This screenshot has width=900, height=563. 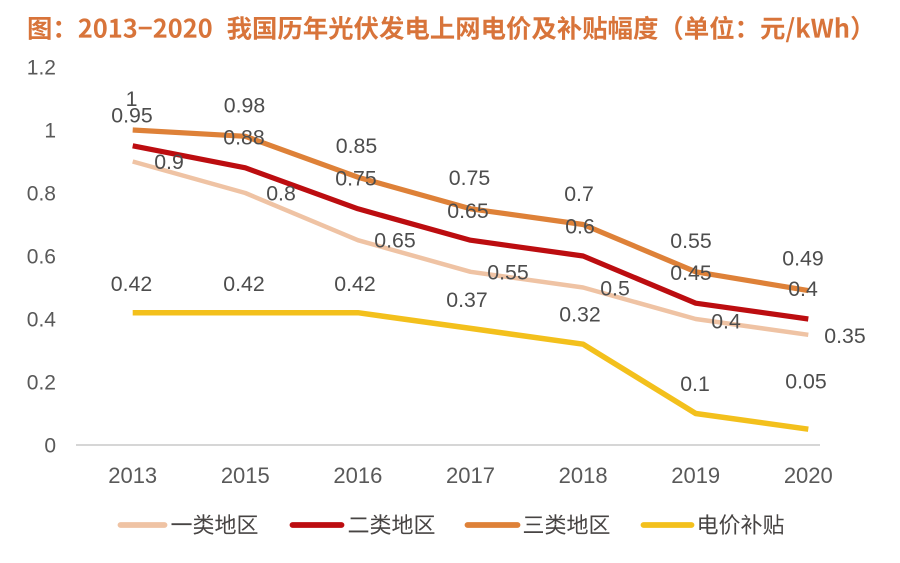 What do you see at coordinates (244, 105) in the screenshot?
I see `svg-text: 0.98` at bounding box center [244, 105].